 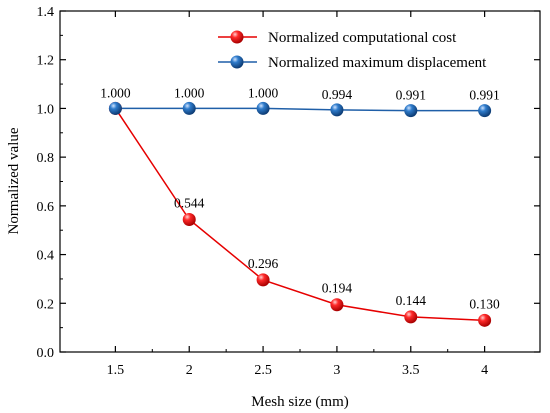 I want to click on x-tick-label: 3, so click(x=336, y=370).